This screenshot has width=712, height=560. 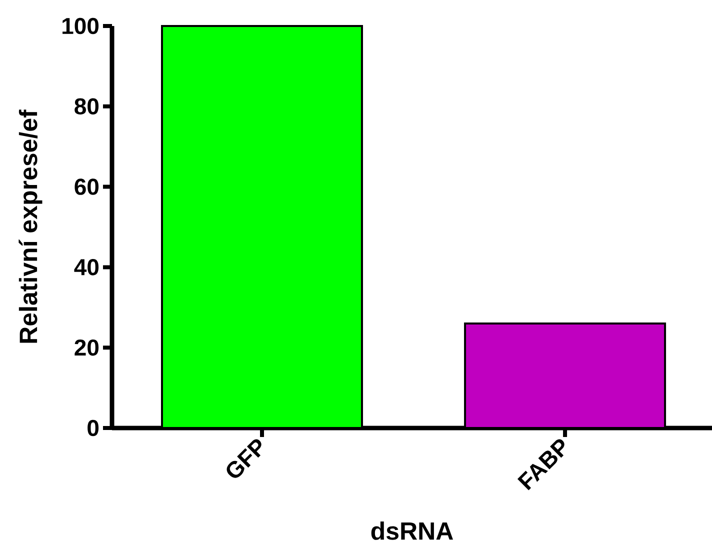 I want to click on y-tick-label: 40, so click(x=86, y=267).